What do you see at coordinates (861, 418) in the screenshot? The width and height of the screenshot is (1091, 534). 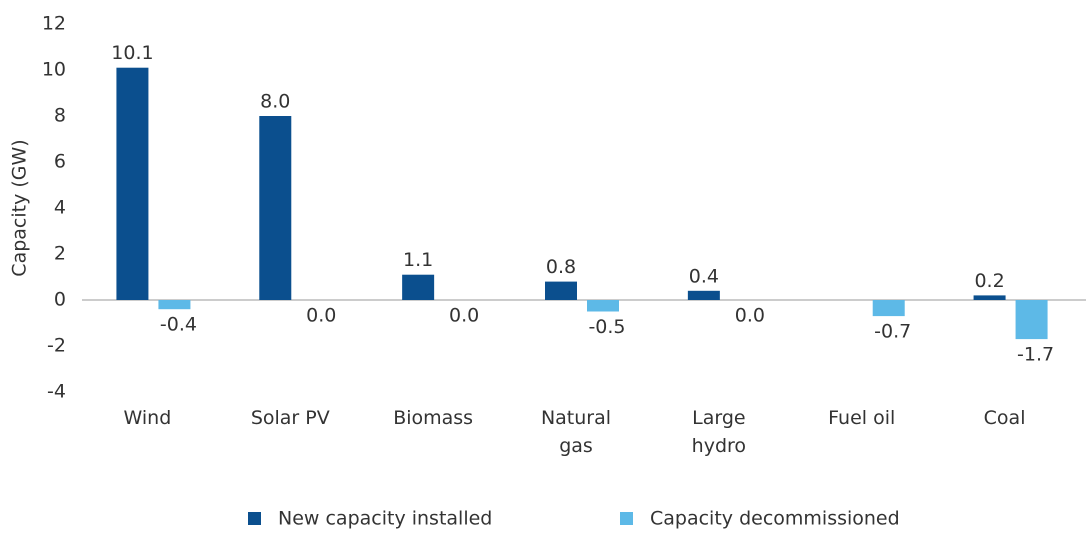 I see `x-tick-label: Fuel oil` at bounding box center [861, 418].